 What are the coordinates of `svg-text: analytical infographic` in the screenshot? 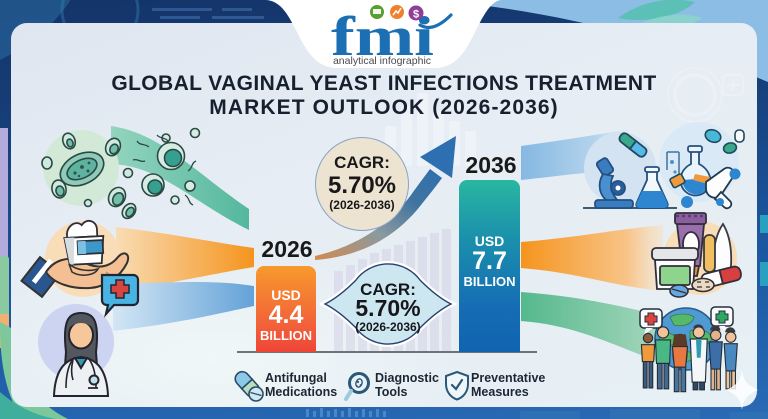 It's located at (382, 61).